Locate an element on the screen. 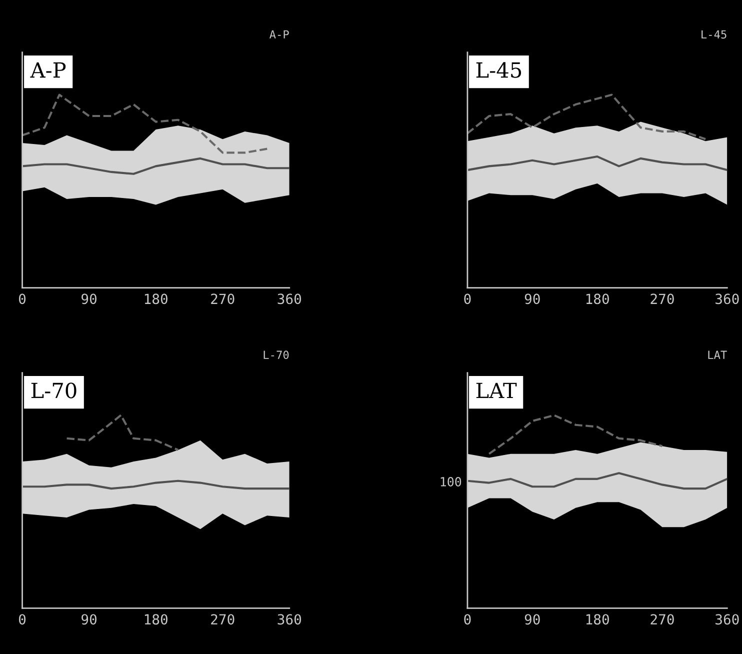  annotation: 100 is located at coordinates (451, 481).